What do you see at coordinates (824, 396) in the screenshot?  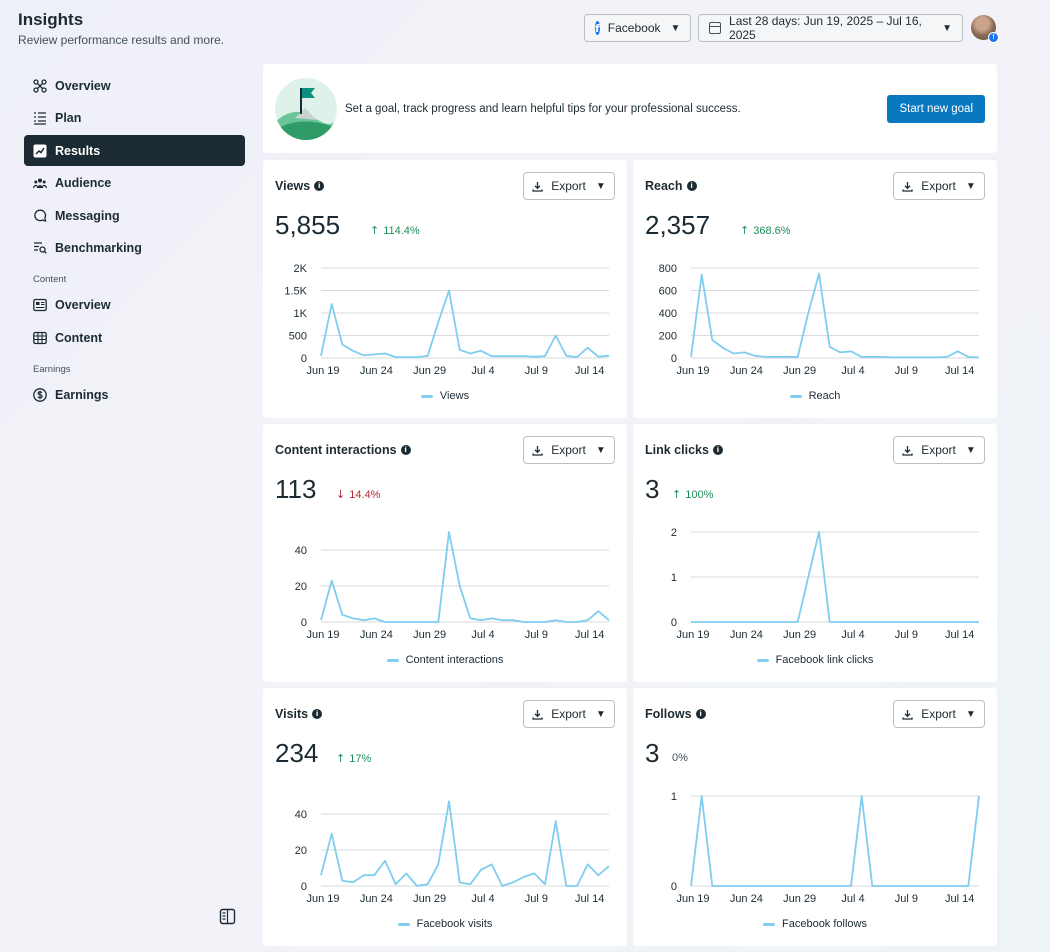 I see `legend-label: Reach` at bounding box center [824, 396].